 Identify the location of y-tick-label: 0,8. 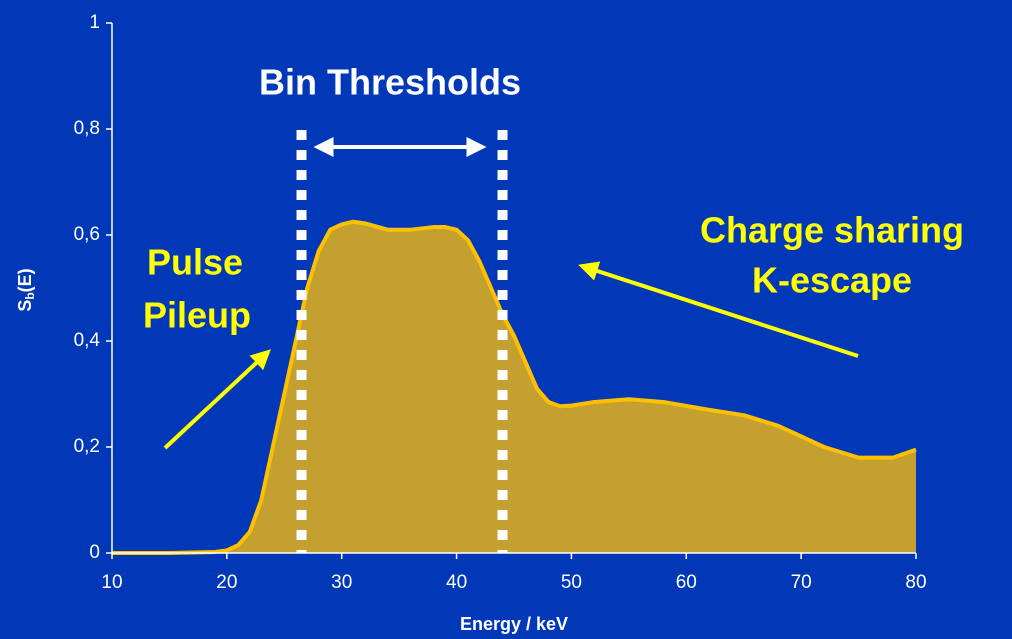
(87, 128).